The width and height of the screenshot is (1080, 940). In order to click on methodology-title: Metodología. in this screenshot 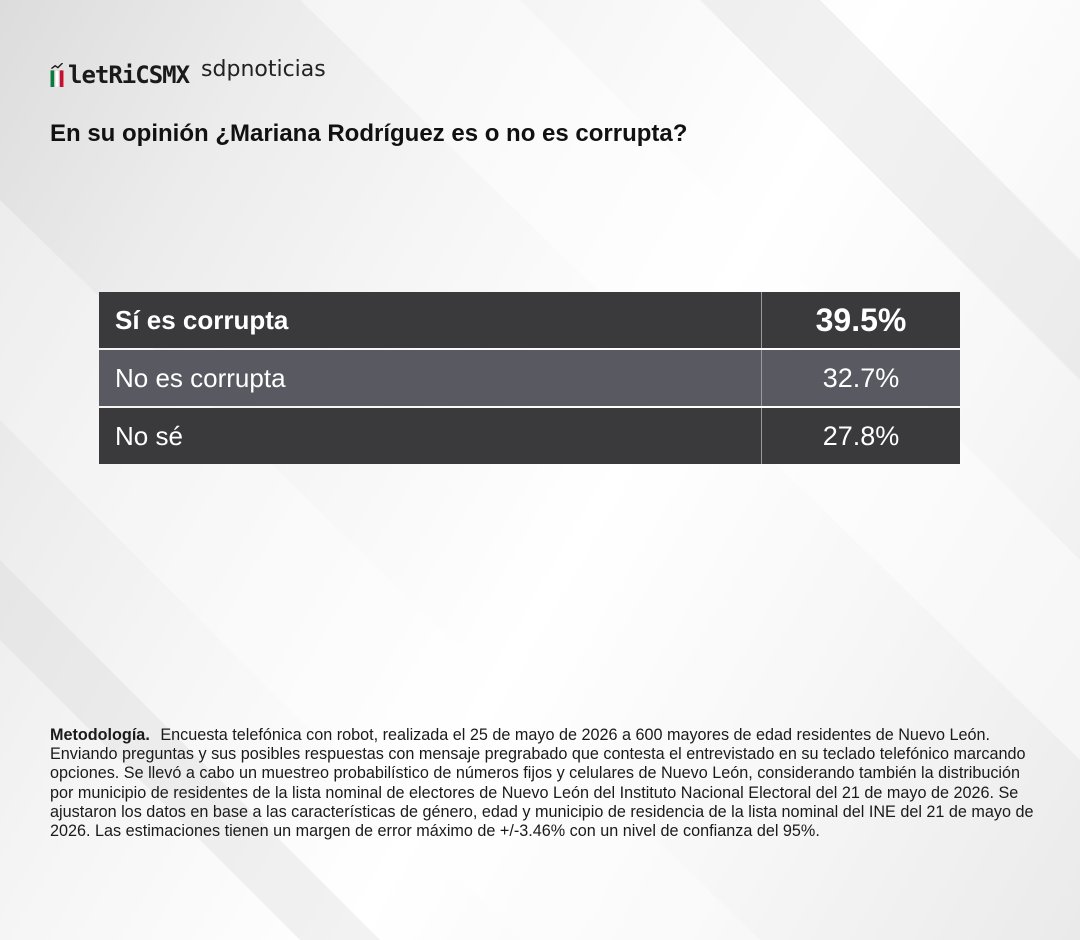, I will do `click(100, 735)`.